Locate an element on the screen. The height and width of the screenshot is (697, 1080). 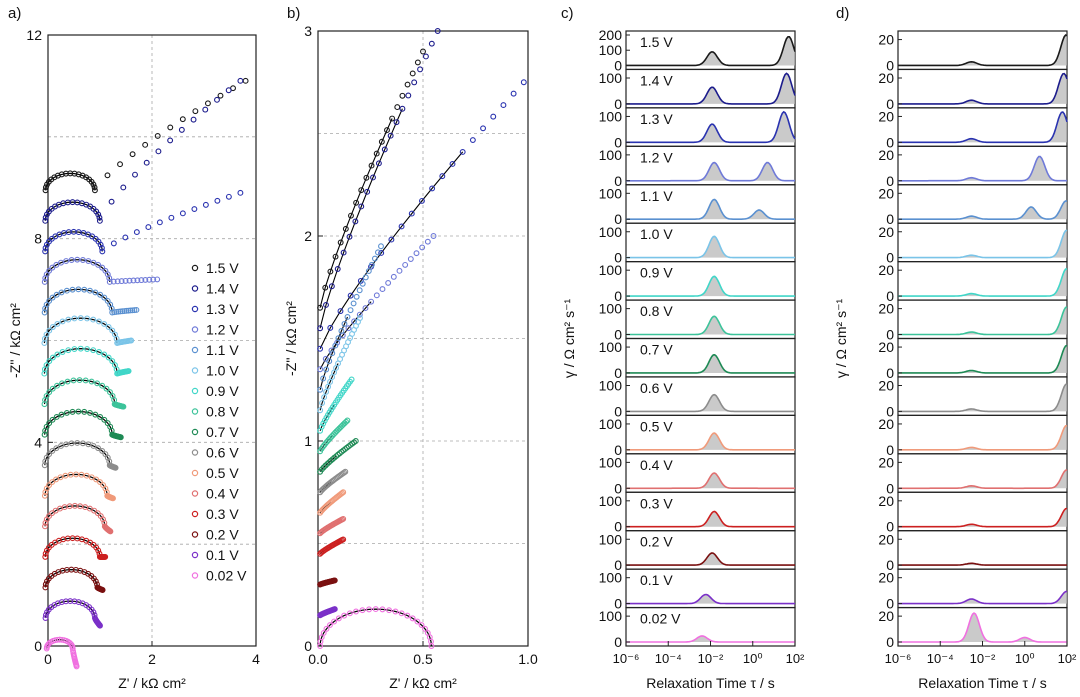
x-tick-label: 10⁻⁶ is located at coordinates (898, 658).